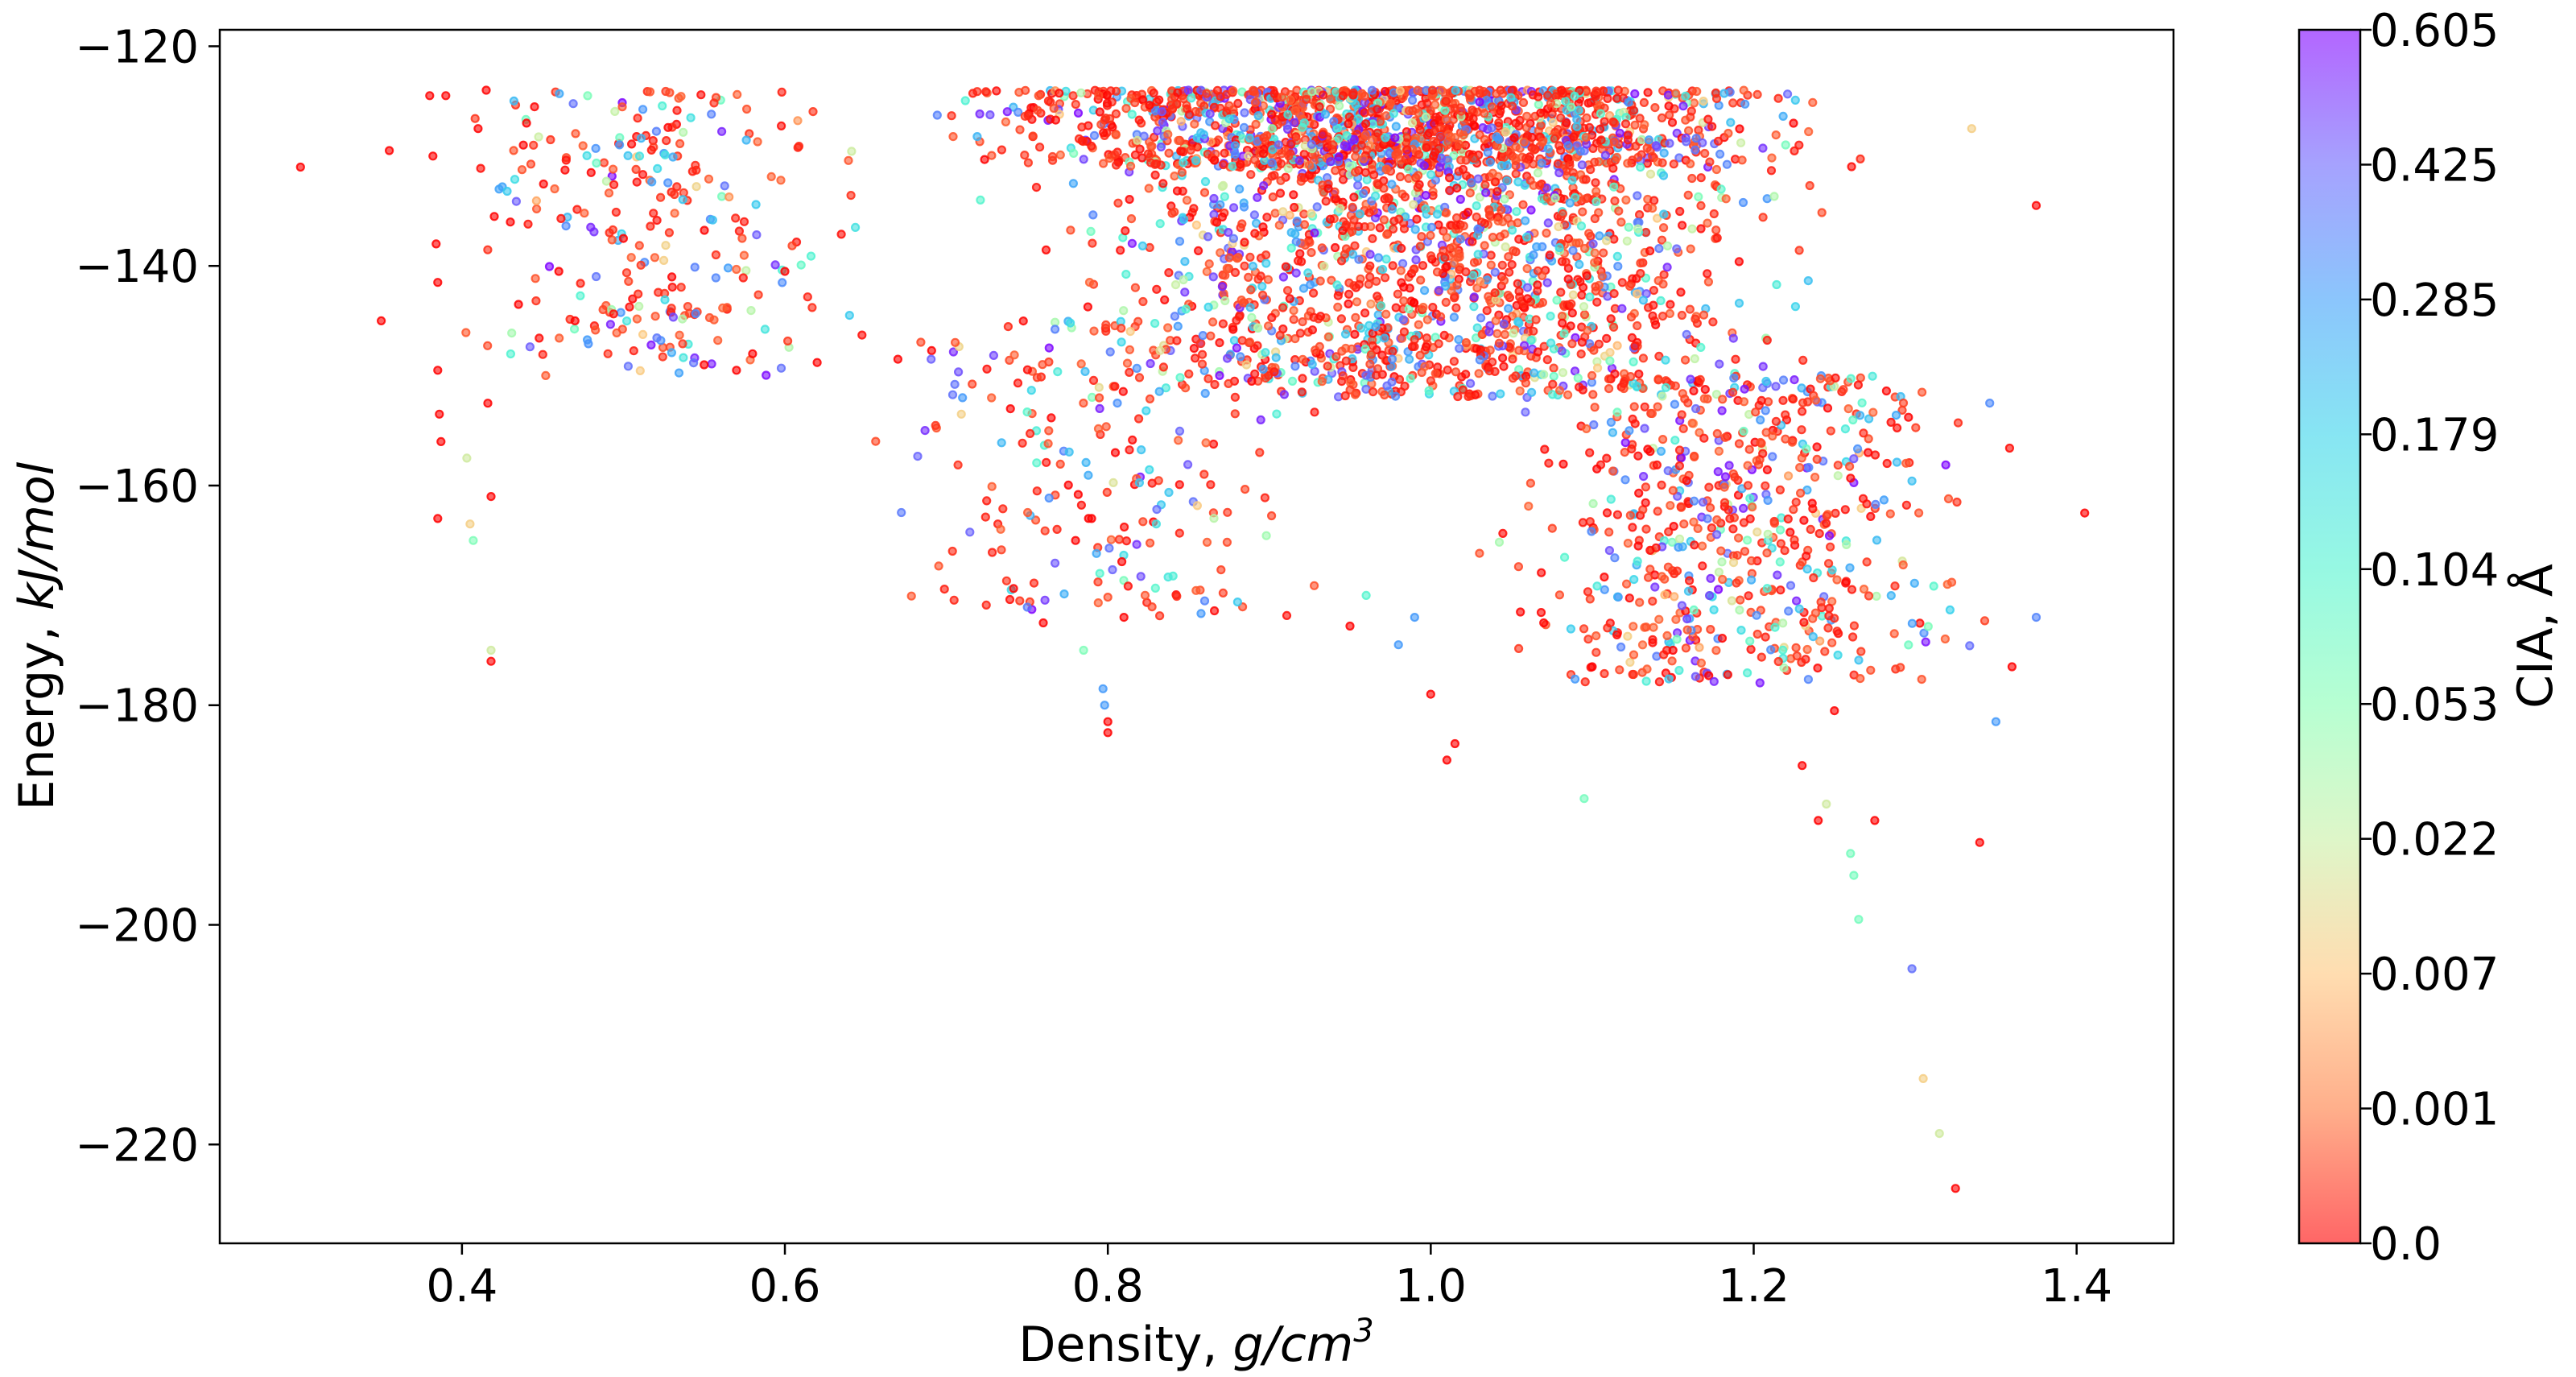 The height and width of the screenshot is (1377, 2576). What do you see at coordinates (137, 487) in the screenshot?
I see `y-tick-label: −160` at bounding box center [137, 487].